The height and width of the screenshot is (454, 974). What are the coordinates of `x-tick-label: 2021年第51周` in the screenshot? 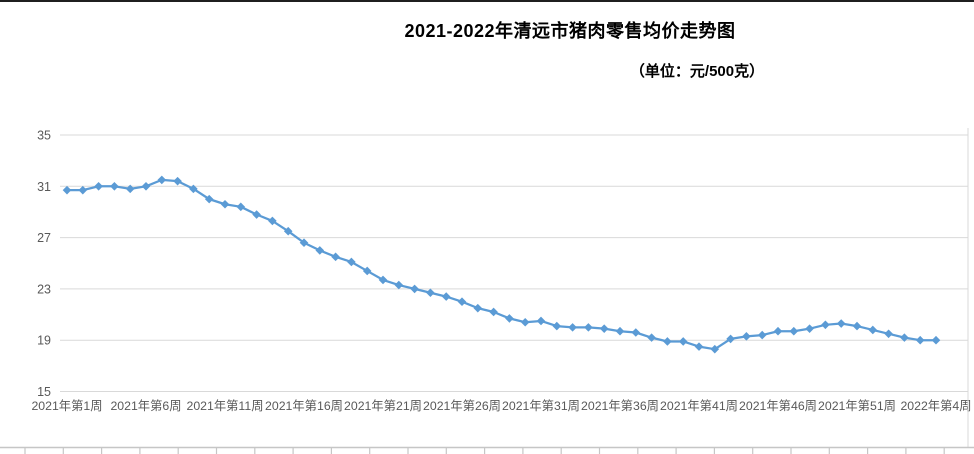 It's located at (857, 406).